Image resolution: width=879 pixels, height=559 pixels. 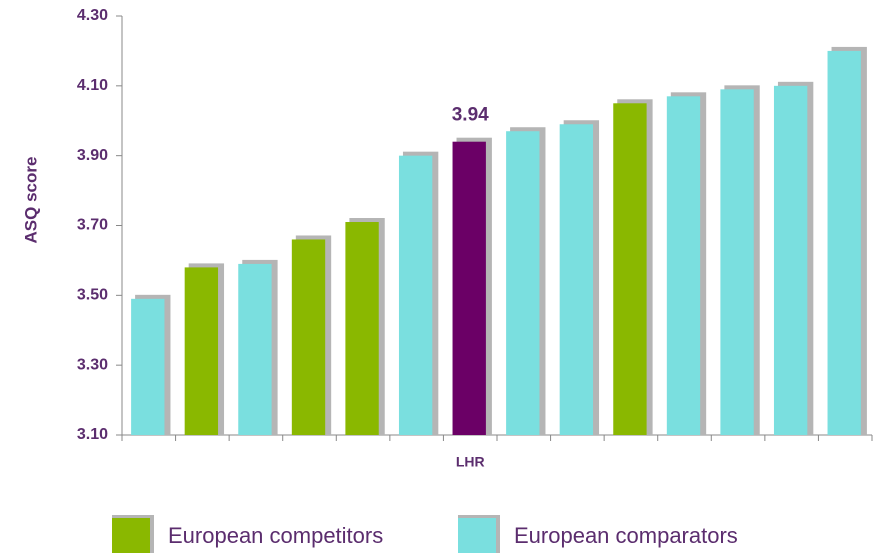 What do you see at coordinates (30, 200) in the screenshot?
I see `y-axis-label: ASQ score` at bounding box center [30, 200].